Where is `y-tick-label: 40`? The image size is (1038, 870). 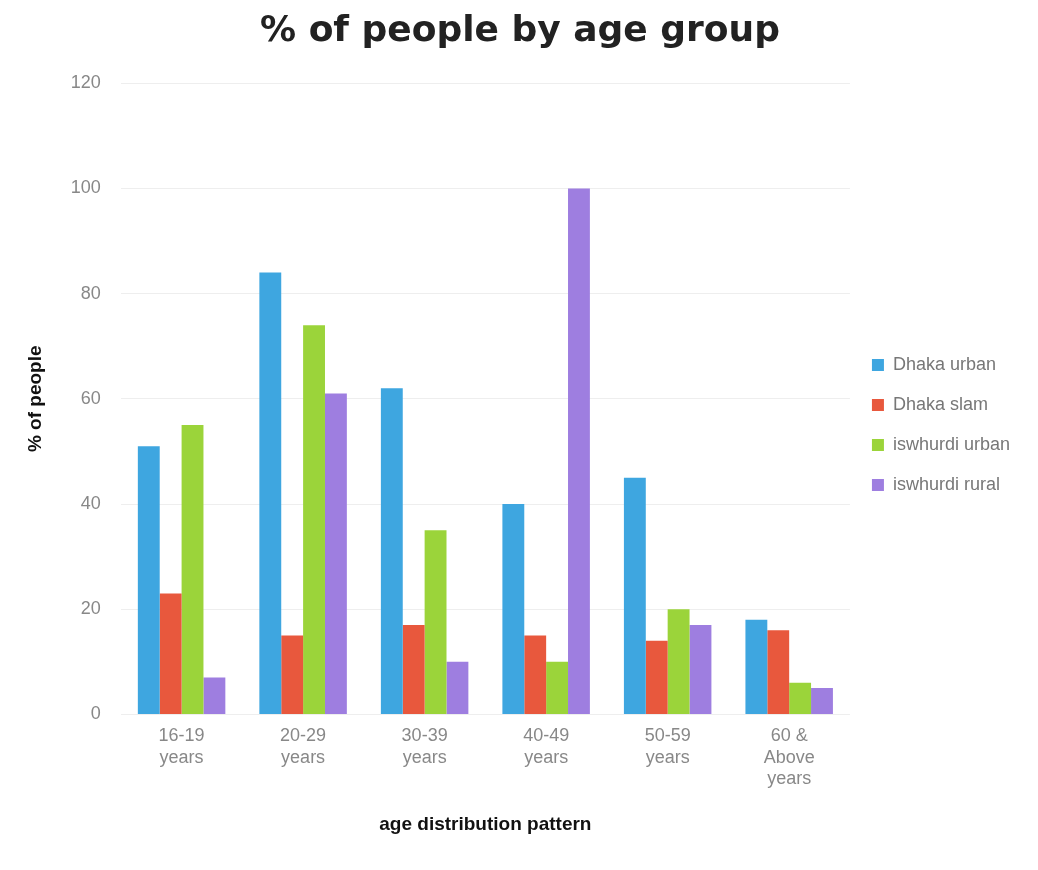 y-tick-label: 40 is located at coordinates (90, 502).